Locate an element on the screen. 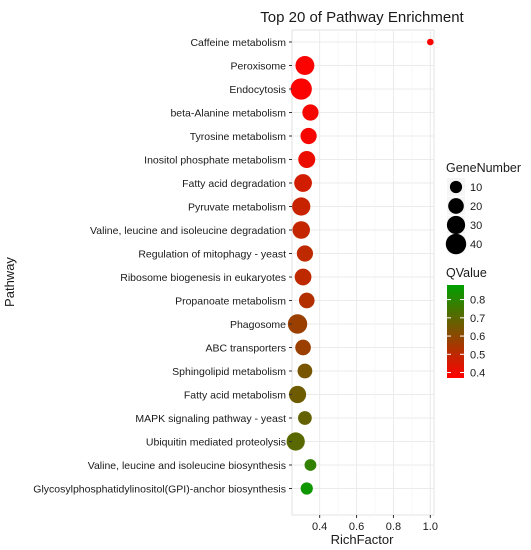 The width and height of the screenshot is (531, 550). pathway-label: Propanoate metabolism is located at coordinates (230, 302).